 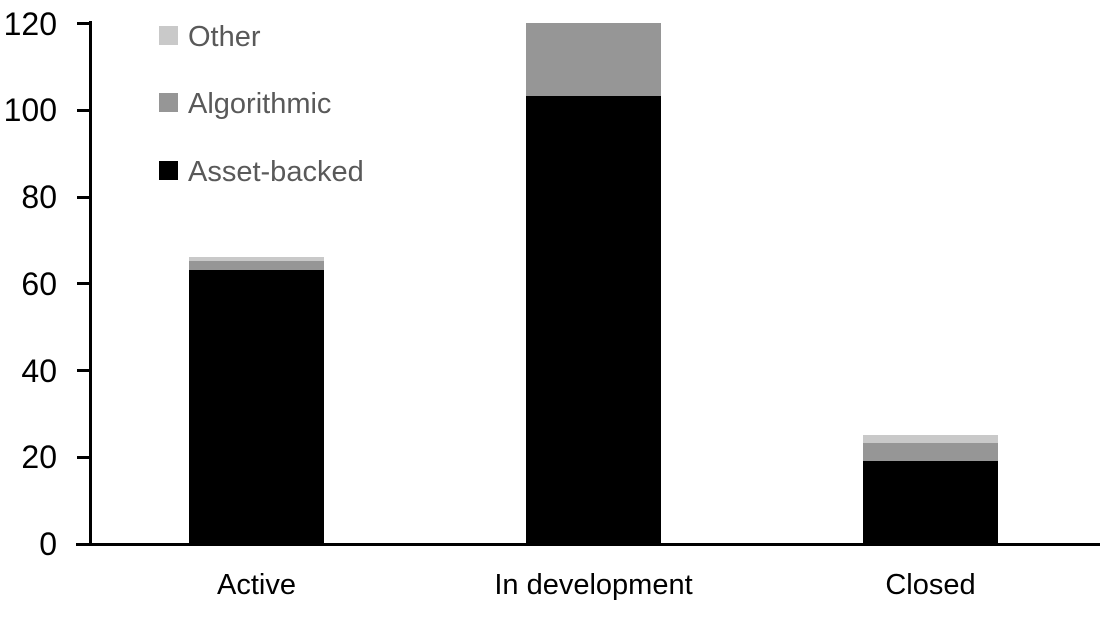 I want to click on y-tick-label: 120, so click(x=30, y=23).